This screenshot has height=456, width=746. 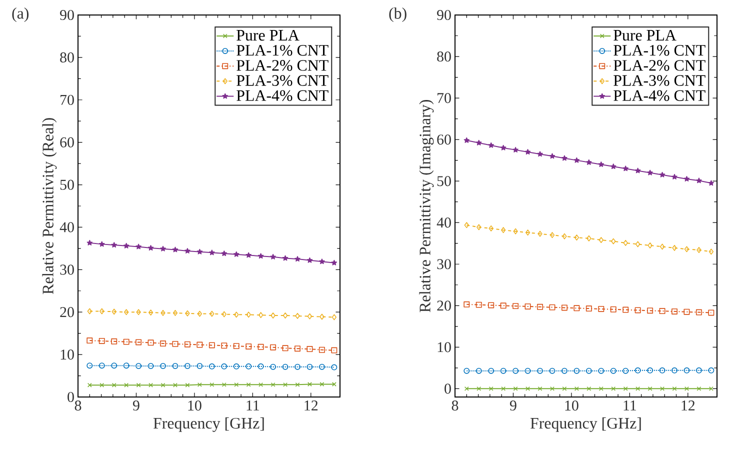 I want to click on y-tick-label: 70, so click(x=67, y=99).